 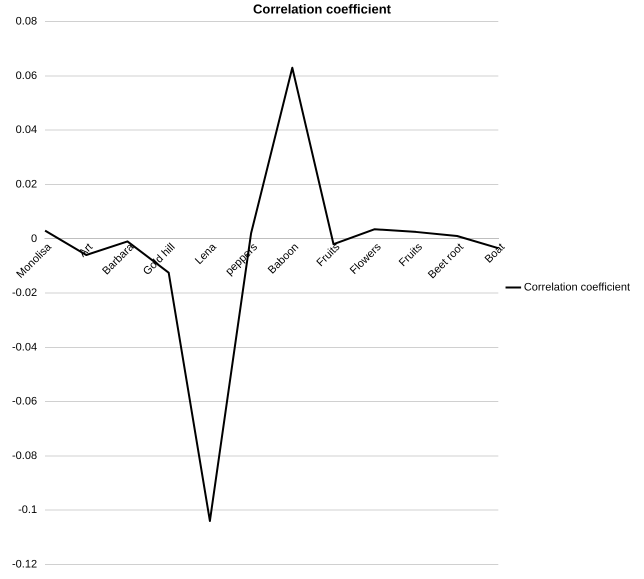 What do you see at coordinates (25, 347) in the screenshot?
I see `y-tick-label: -0.04` at bounding box center [25, 347].